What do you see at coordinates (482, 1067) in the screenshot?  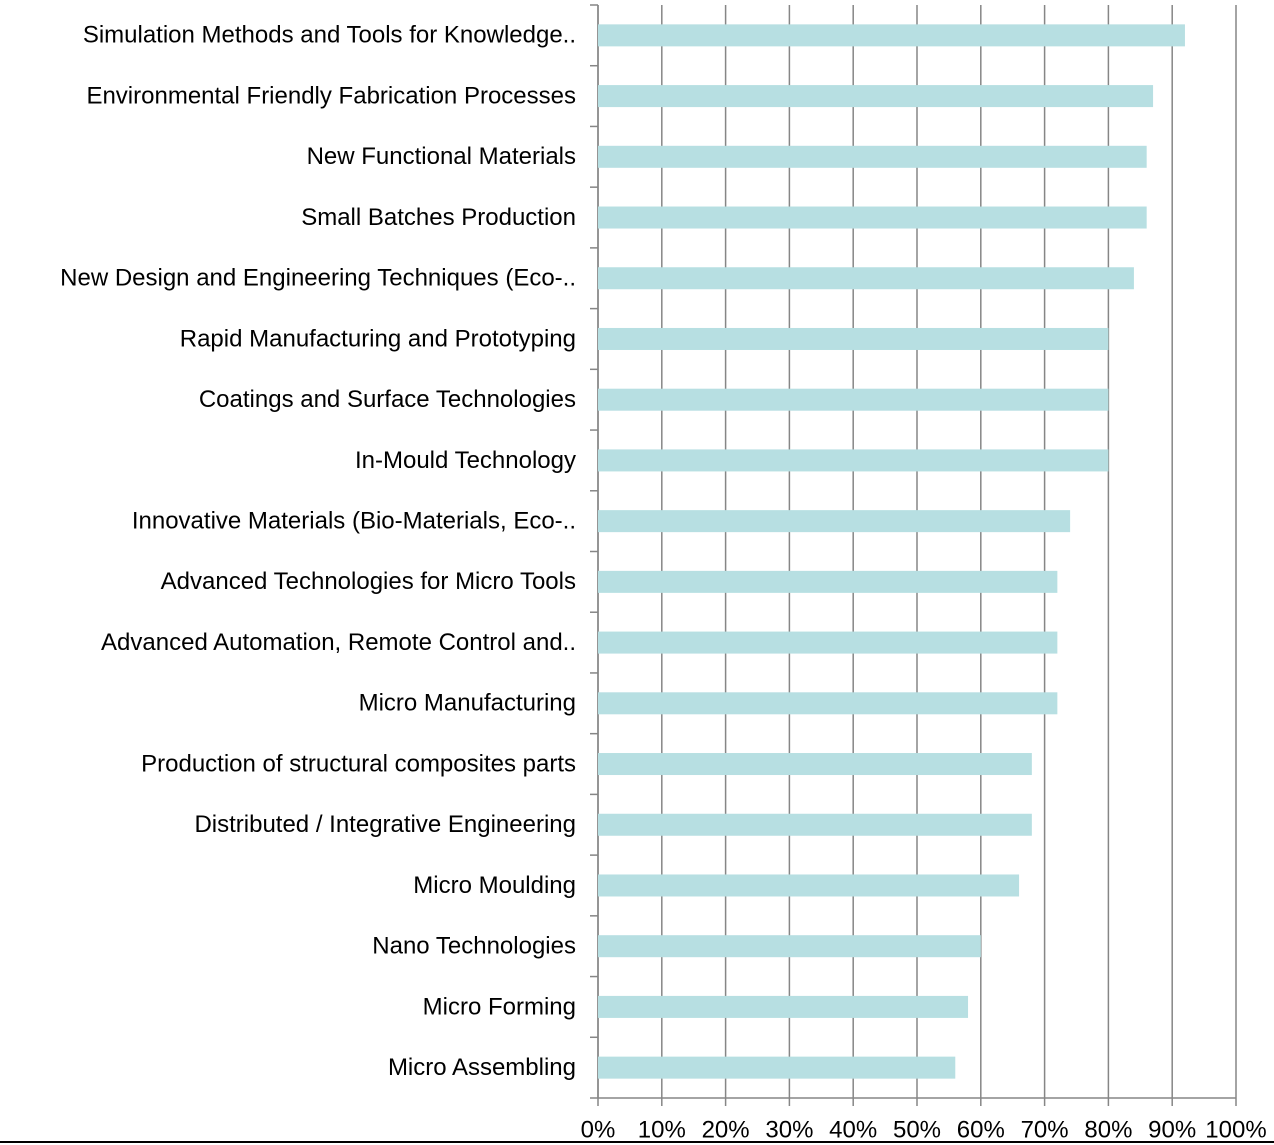 I see `y-tick-label: Micro Assembling` at bounding box center [482, 1067].